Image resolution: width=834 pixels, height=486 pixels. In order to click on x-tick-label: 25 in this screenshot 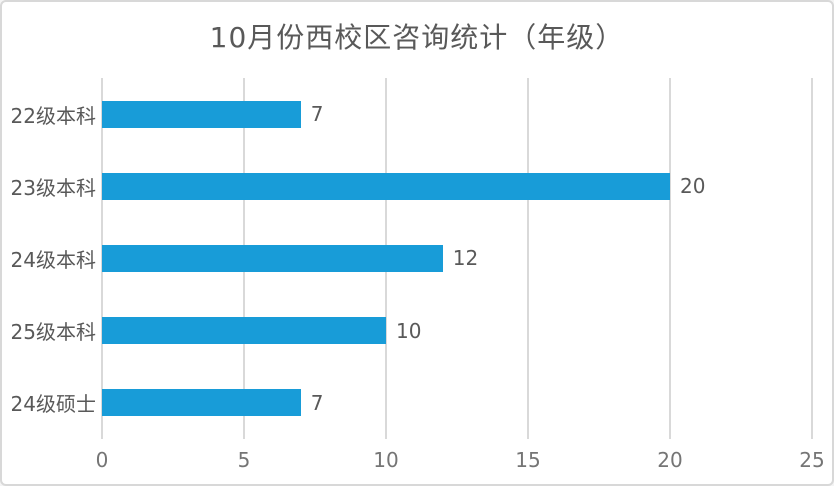, I will do `click(812, 460)`.